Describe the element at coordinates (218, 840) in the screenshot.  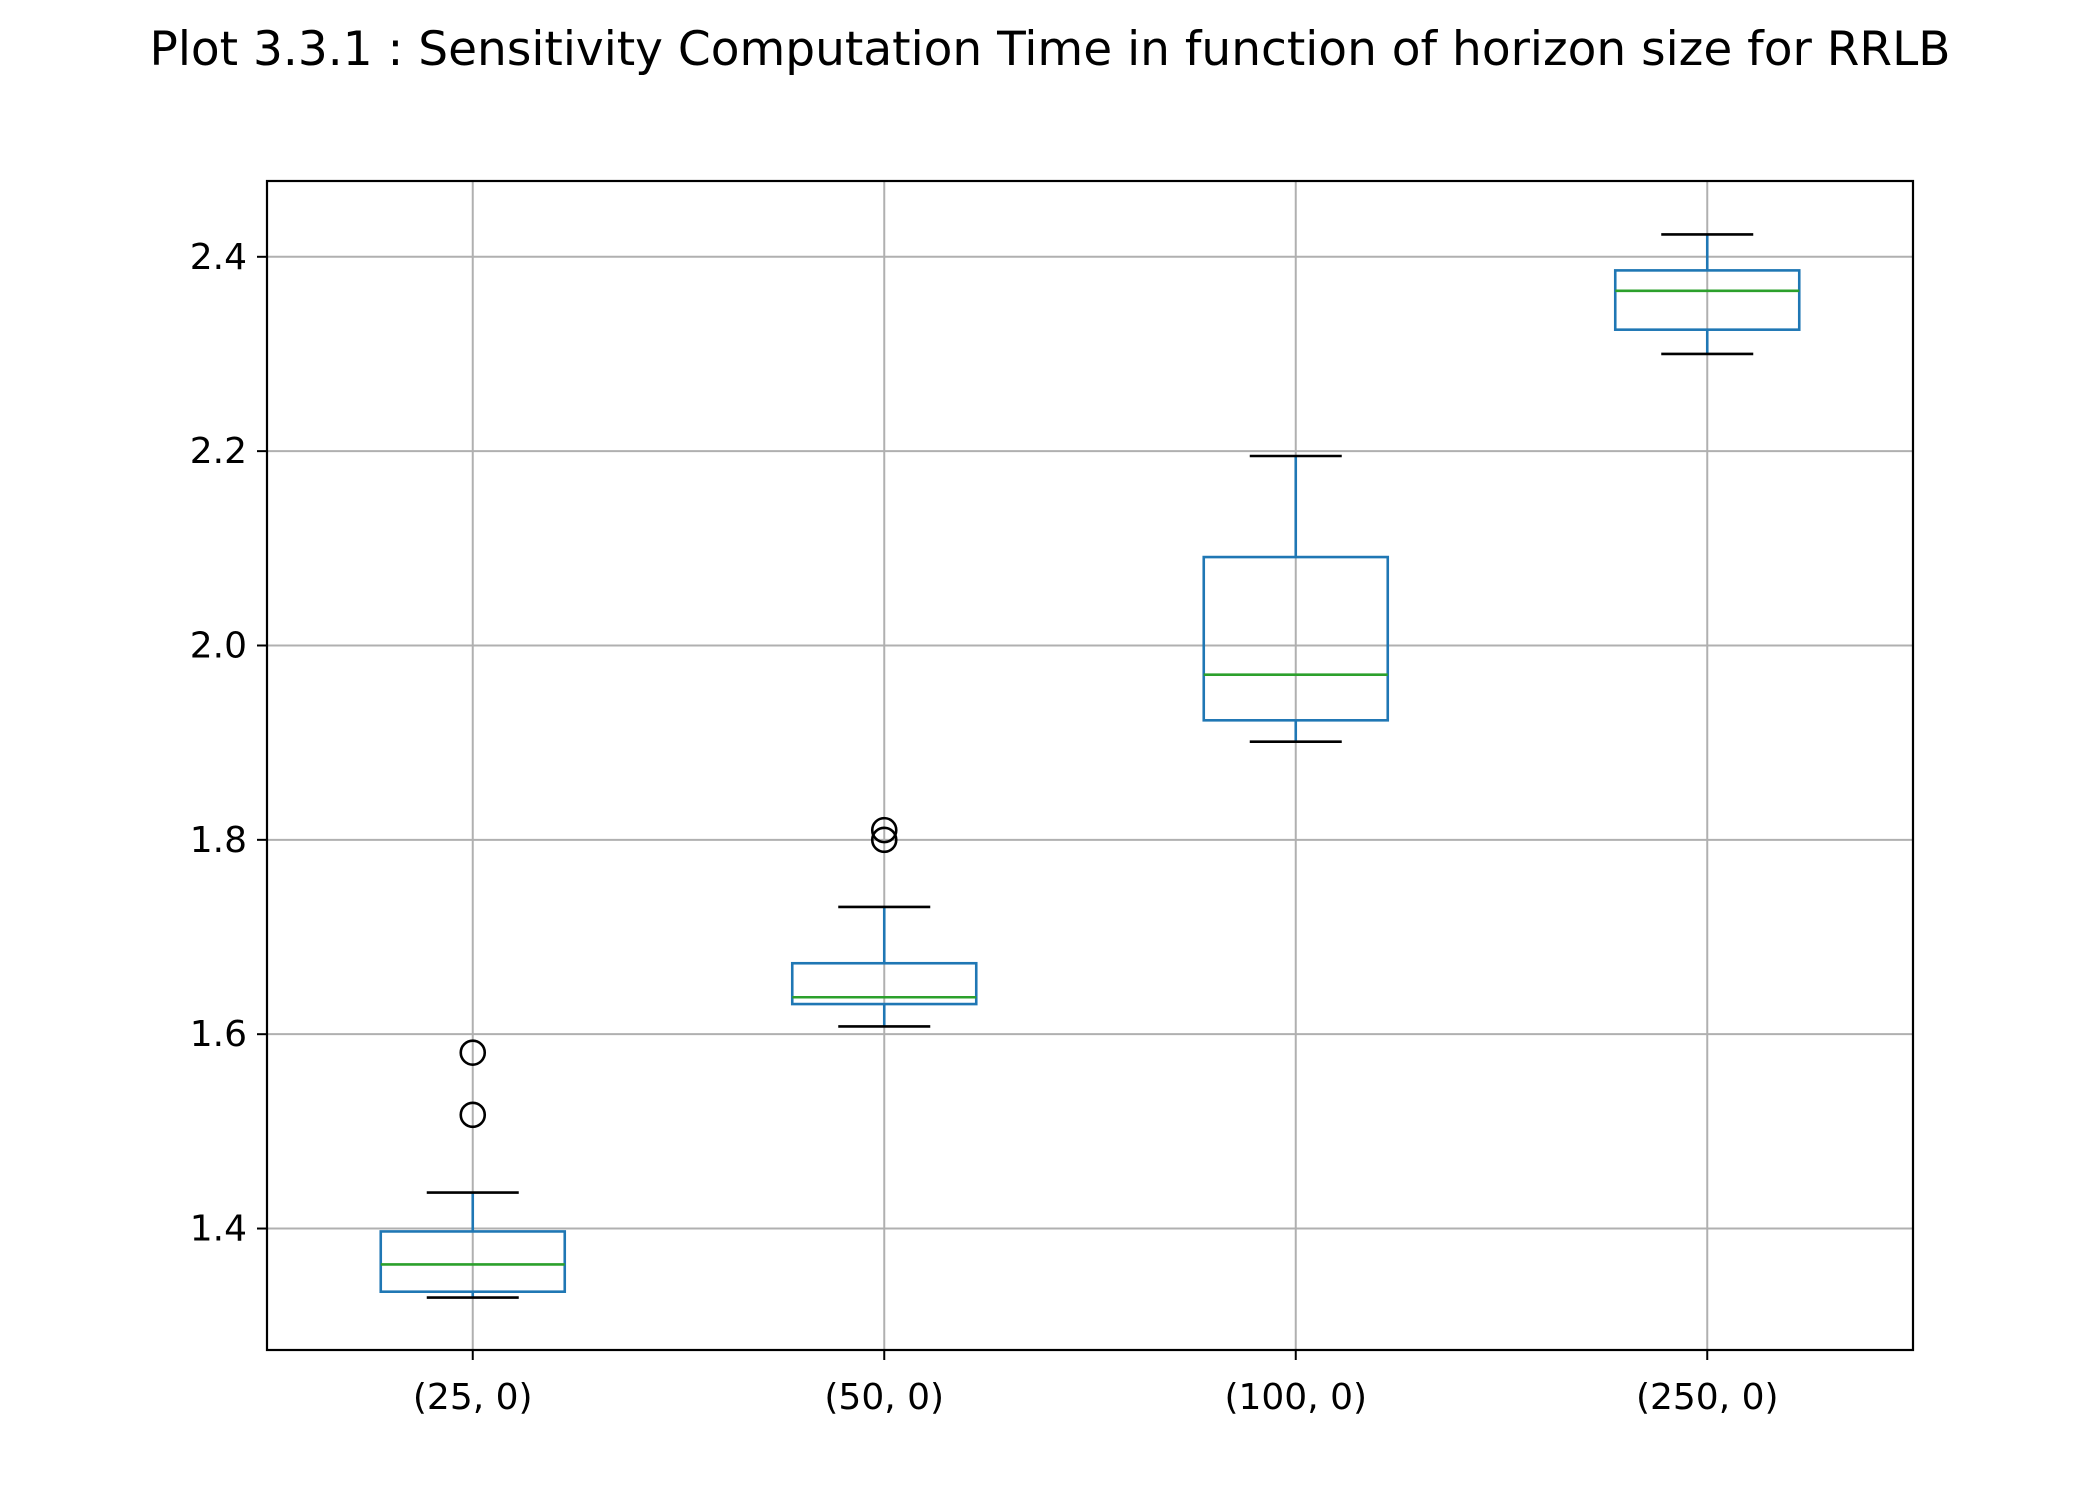
I see `y-tick-label: 1.8` at that location.